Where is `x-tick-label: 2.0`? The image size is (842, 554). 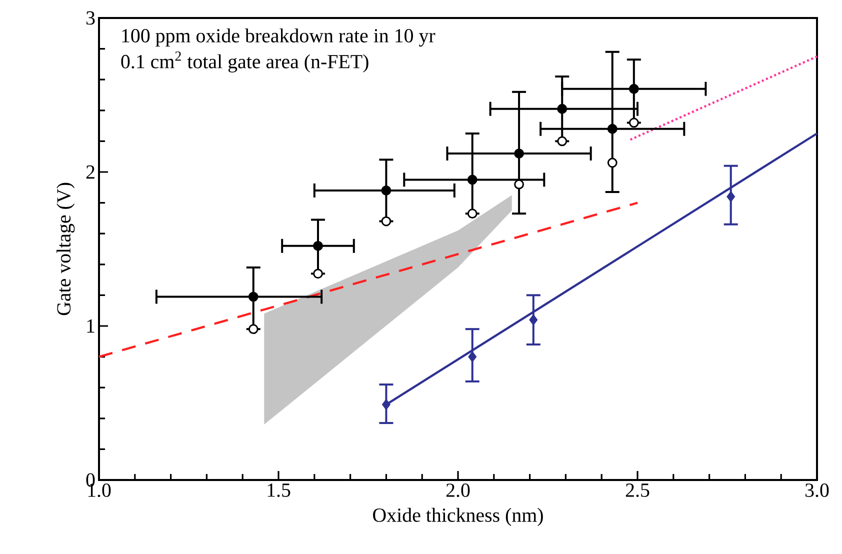 x-tick-label: 2.0 is located at coordinates (458, 491).